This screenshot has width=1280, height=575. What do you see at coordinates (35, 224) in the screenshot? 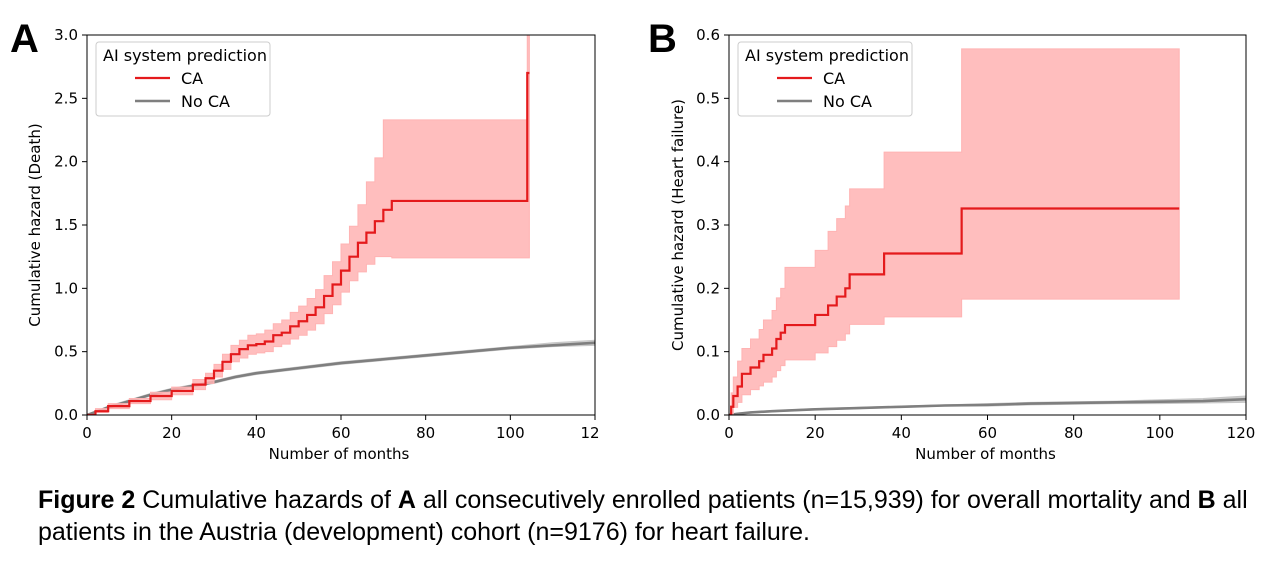
I see `y-axis-label: Cumulative hazard (Death)` at bounding box center [35, 224].